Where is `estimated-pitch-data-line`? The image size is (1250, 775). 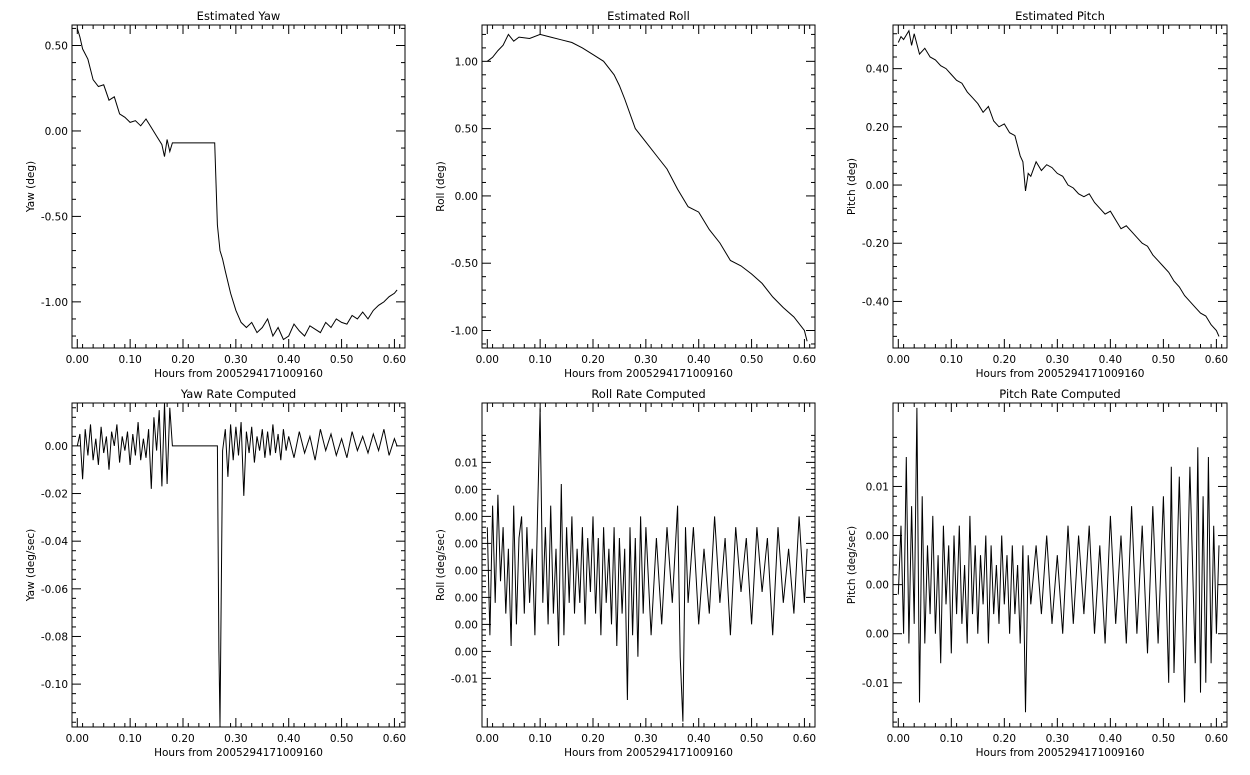 estimated-pitch-data-line is located at coordinates (1058, 183).